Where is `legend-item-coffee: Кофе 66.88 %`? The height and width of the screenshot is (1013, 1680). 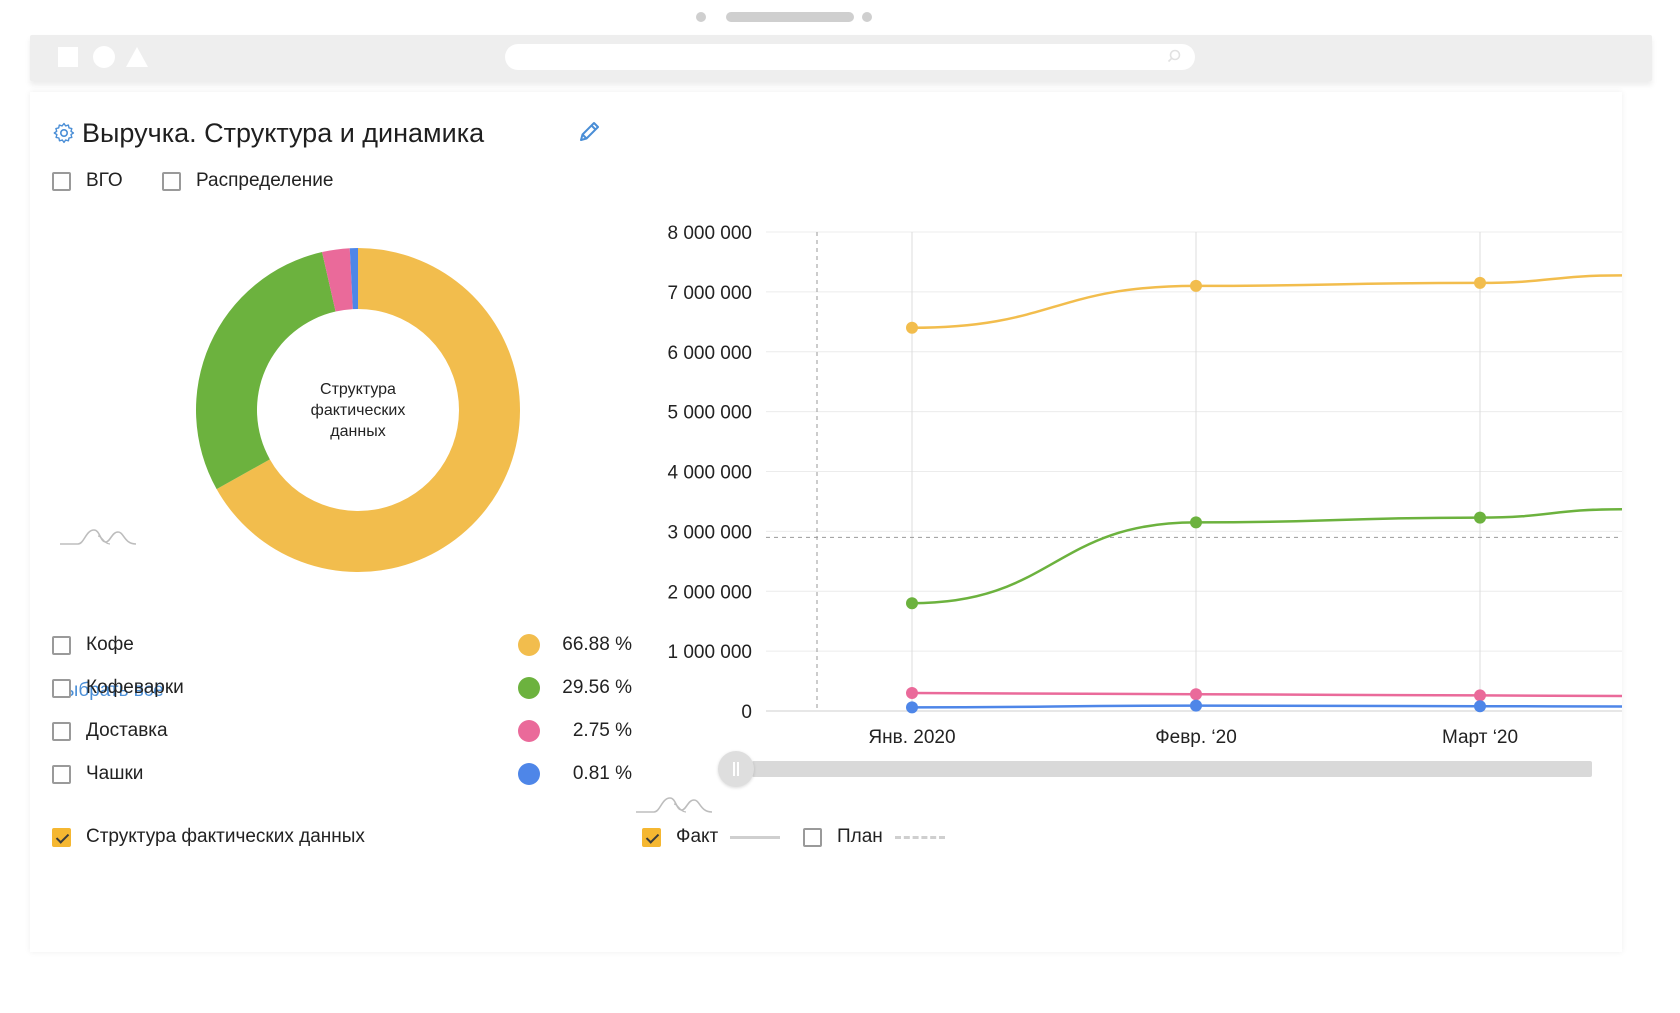 legend-item-coffee: Кофе 66.88 % is located at coordinates (342, 645).